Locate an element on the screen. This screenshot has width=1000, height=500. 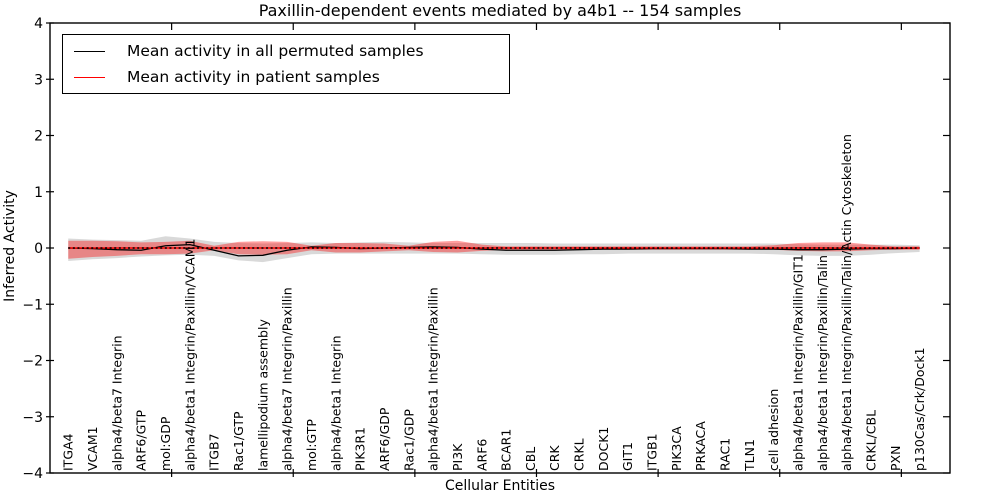
entity-label: PIK3R1 is located at coordinates (360, 449).